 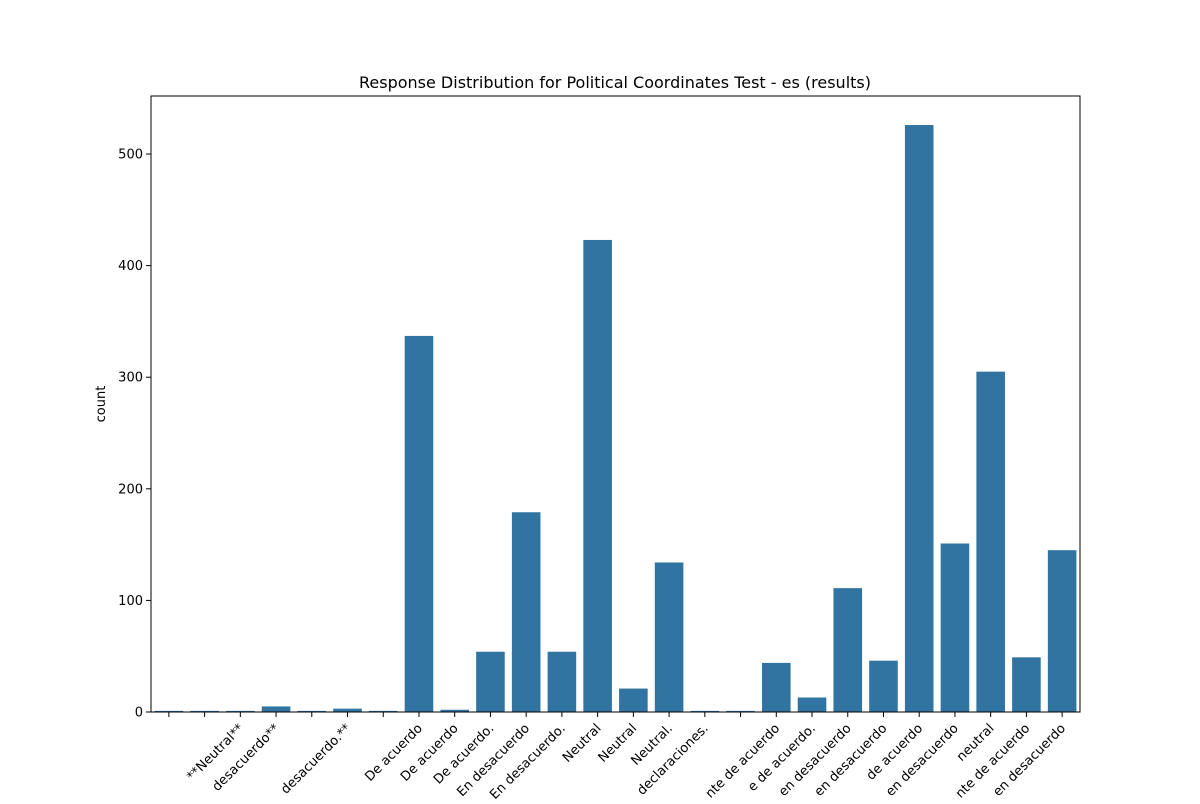 What do you see at coordinates (134, 434) in the screenshot?
I see `y-axis: 0 100 200 300 400 500` at bounding box center [134, 434].